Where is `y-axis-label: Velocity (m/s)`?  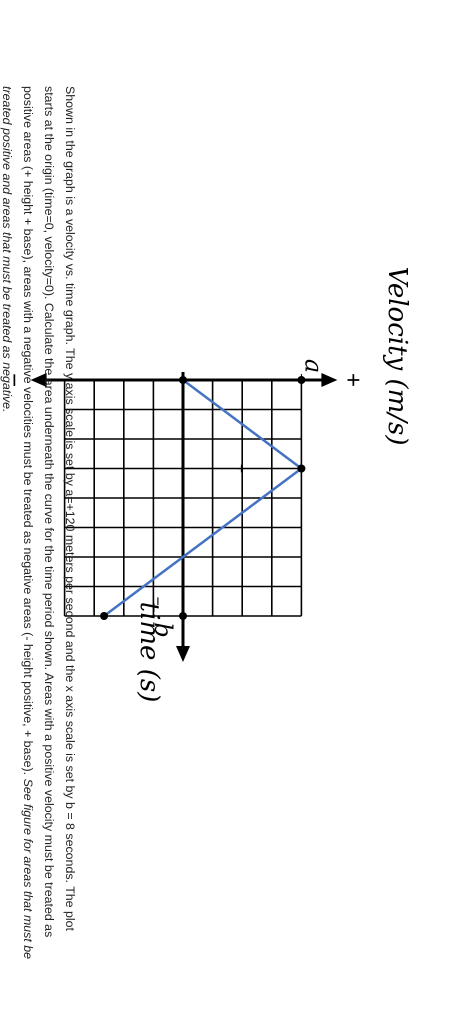
y-axis-label: Velocity (m/s) is located at coordinates (397, 355).